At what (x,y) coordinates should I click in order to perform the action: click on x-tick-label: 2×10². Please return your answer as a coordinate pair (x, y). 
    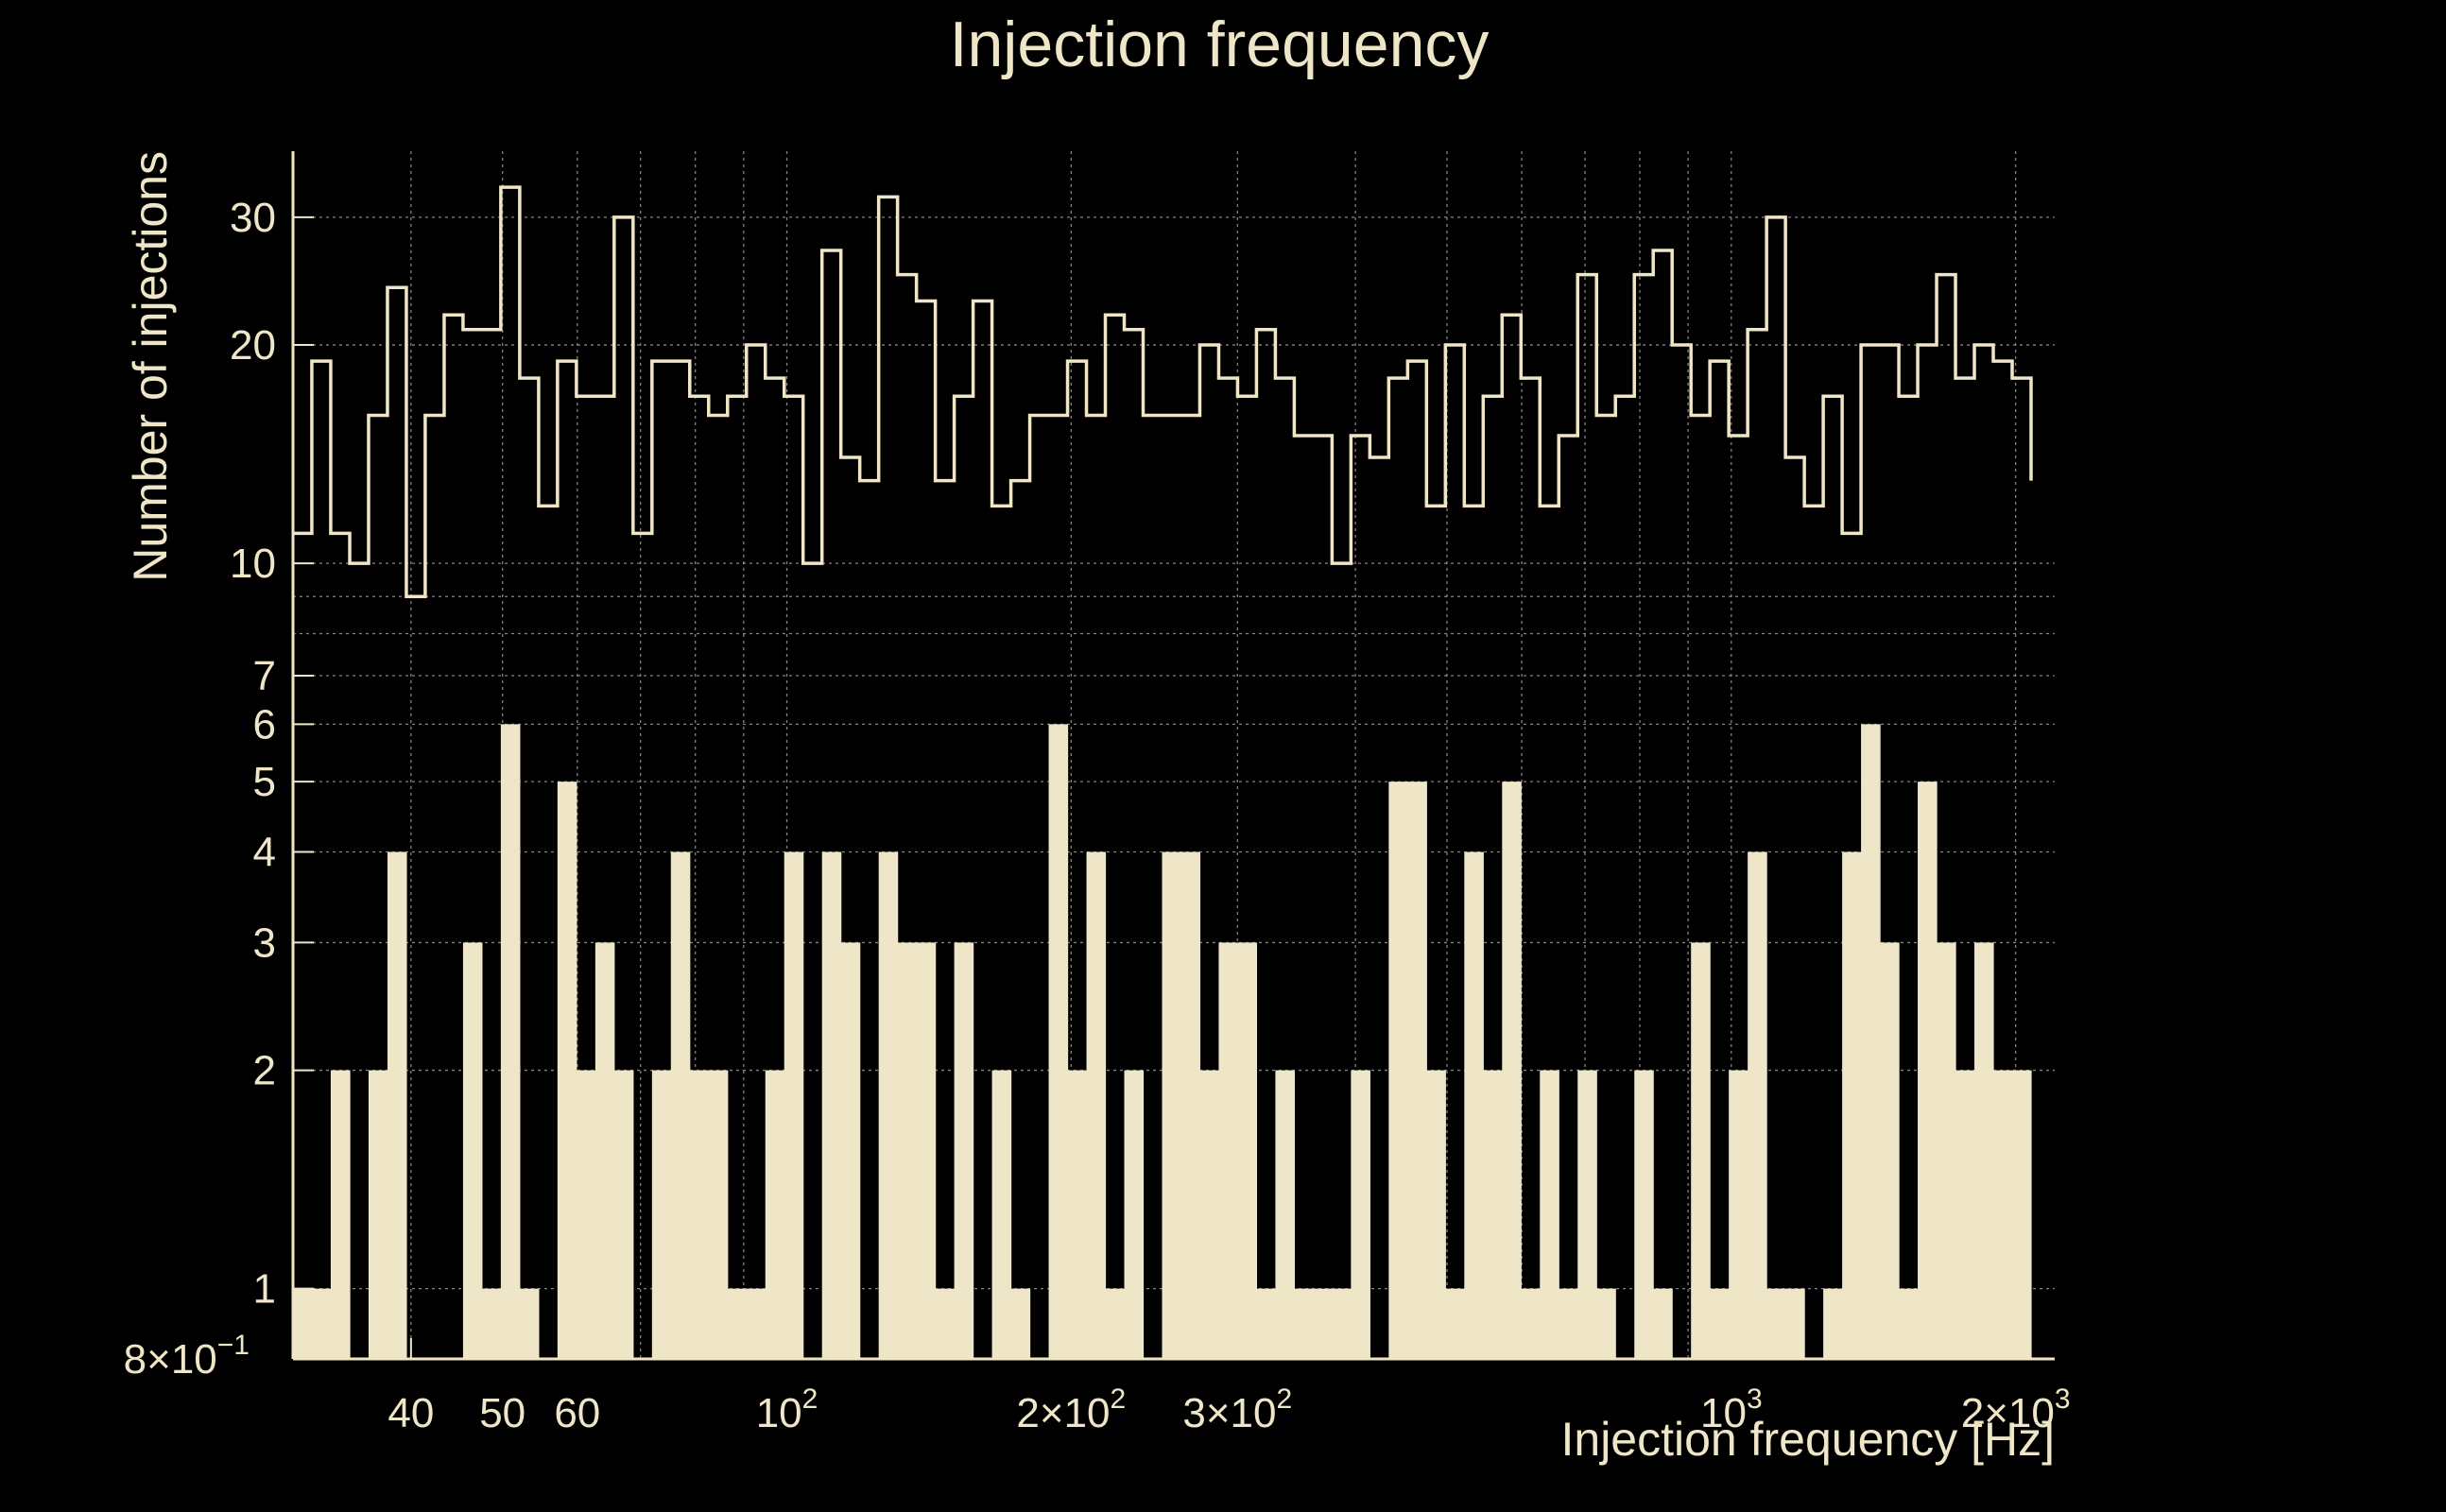
    Looking at the image, I should click on (1071, 1409).